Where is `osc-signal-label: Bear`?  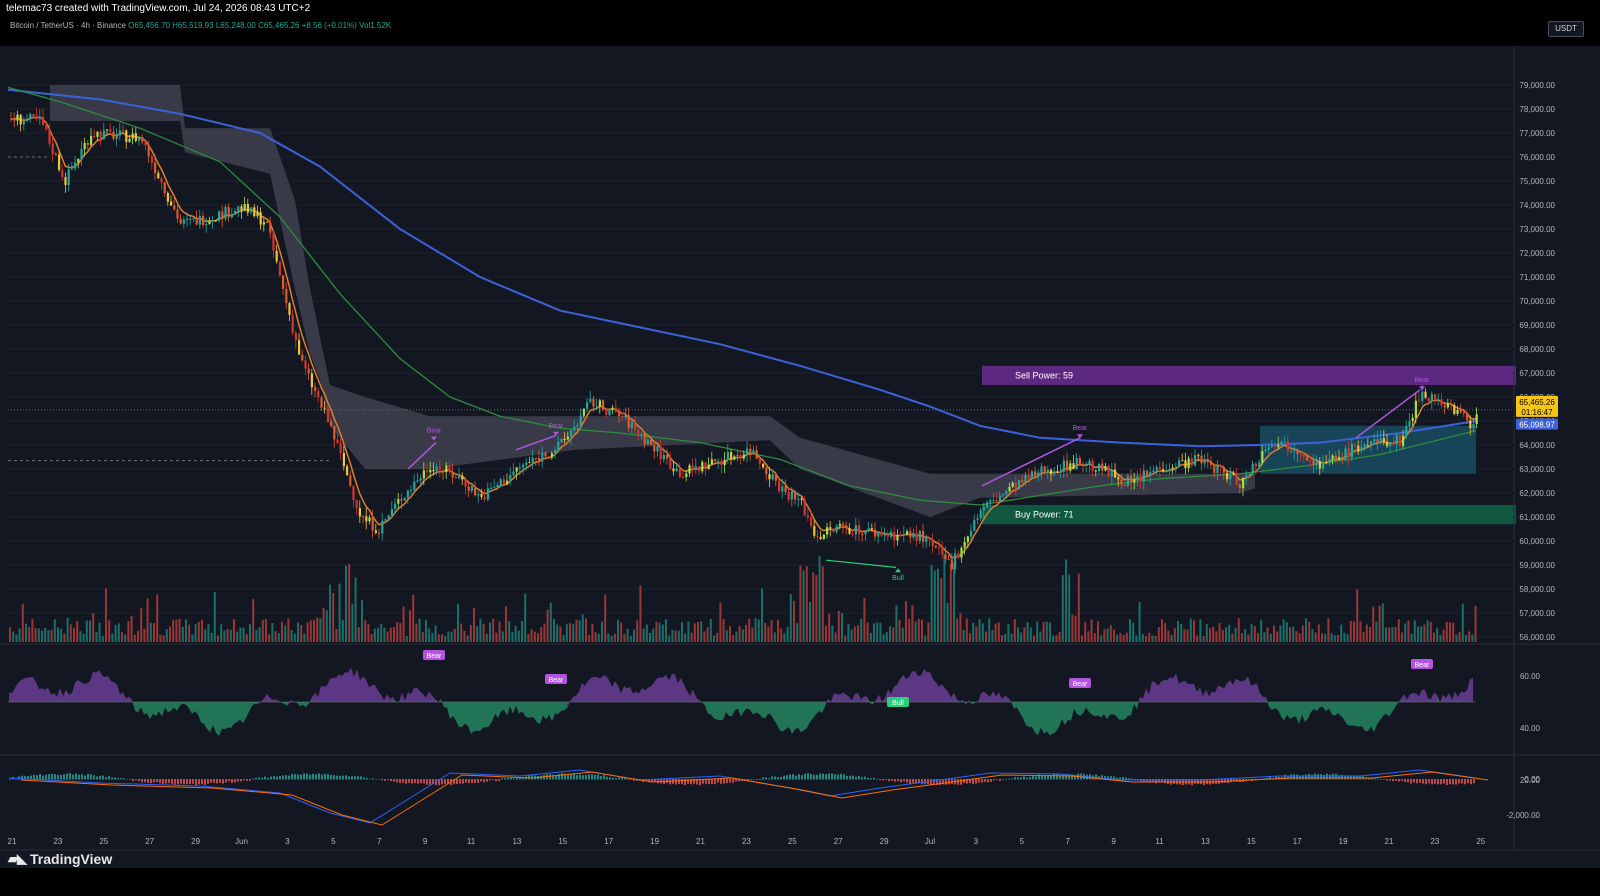
osc-signal-label: Bear is located at coordinates (556, 680).